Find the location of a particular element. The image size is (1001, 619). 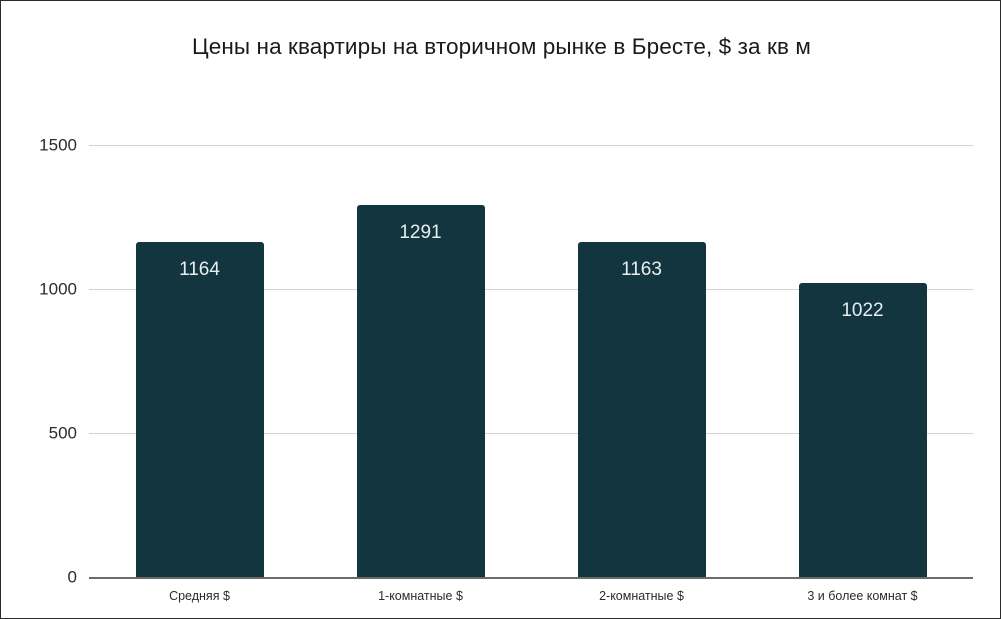

x-tick-label: Средняя $ is located at coordinates (199, 596).